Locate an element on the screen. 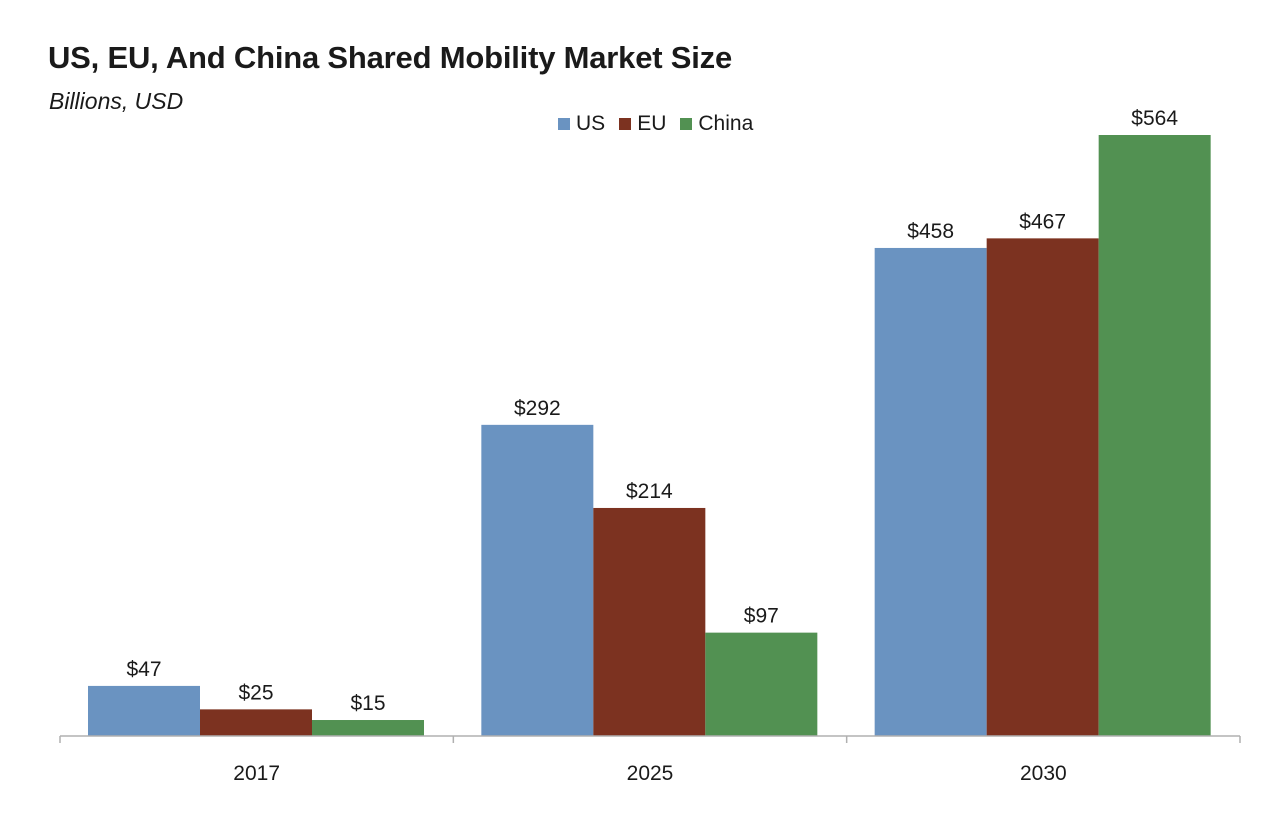 The height and width of the screenshot is (813, 1280). chart-legend: US EU China is located at coordinates (662, 124).